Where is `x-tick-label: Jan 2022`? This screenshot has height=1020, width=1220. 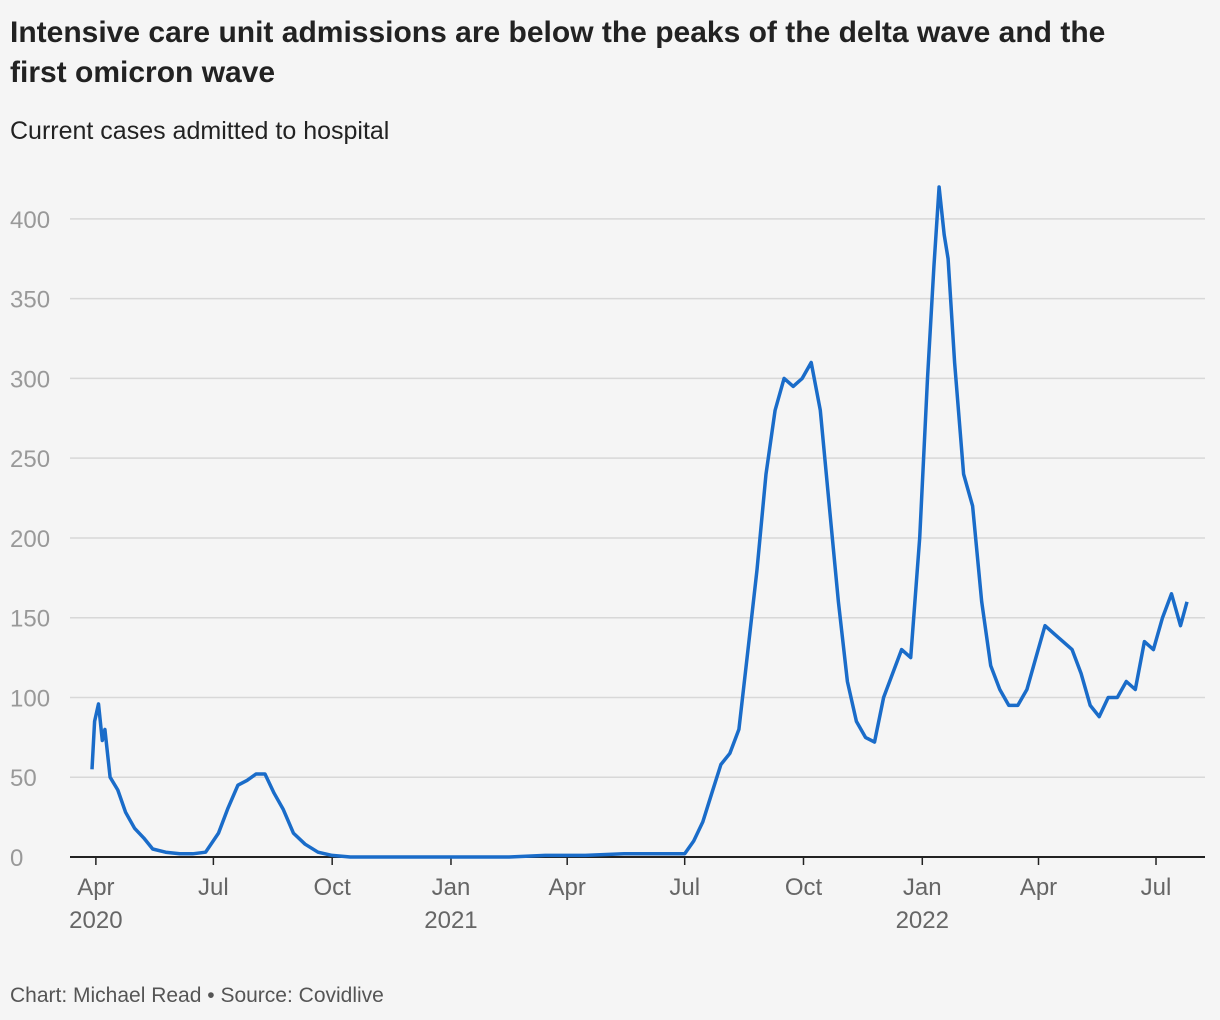
x-tick-label: Jan 2022 is located at coordinates (922, 904).